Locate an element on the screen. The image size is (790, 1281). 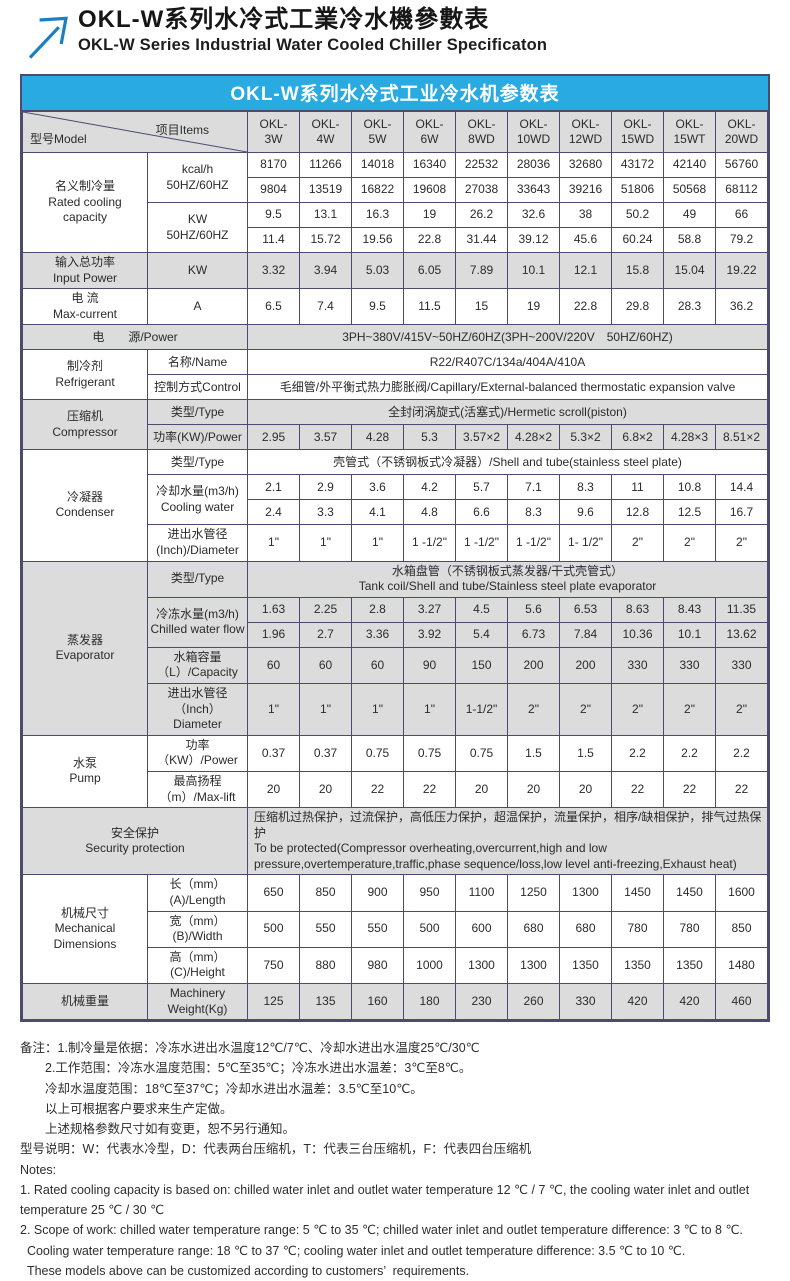
note-line: temperature 25 ℃ / 30 ℃ is located at coordinates (92, 1210).